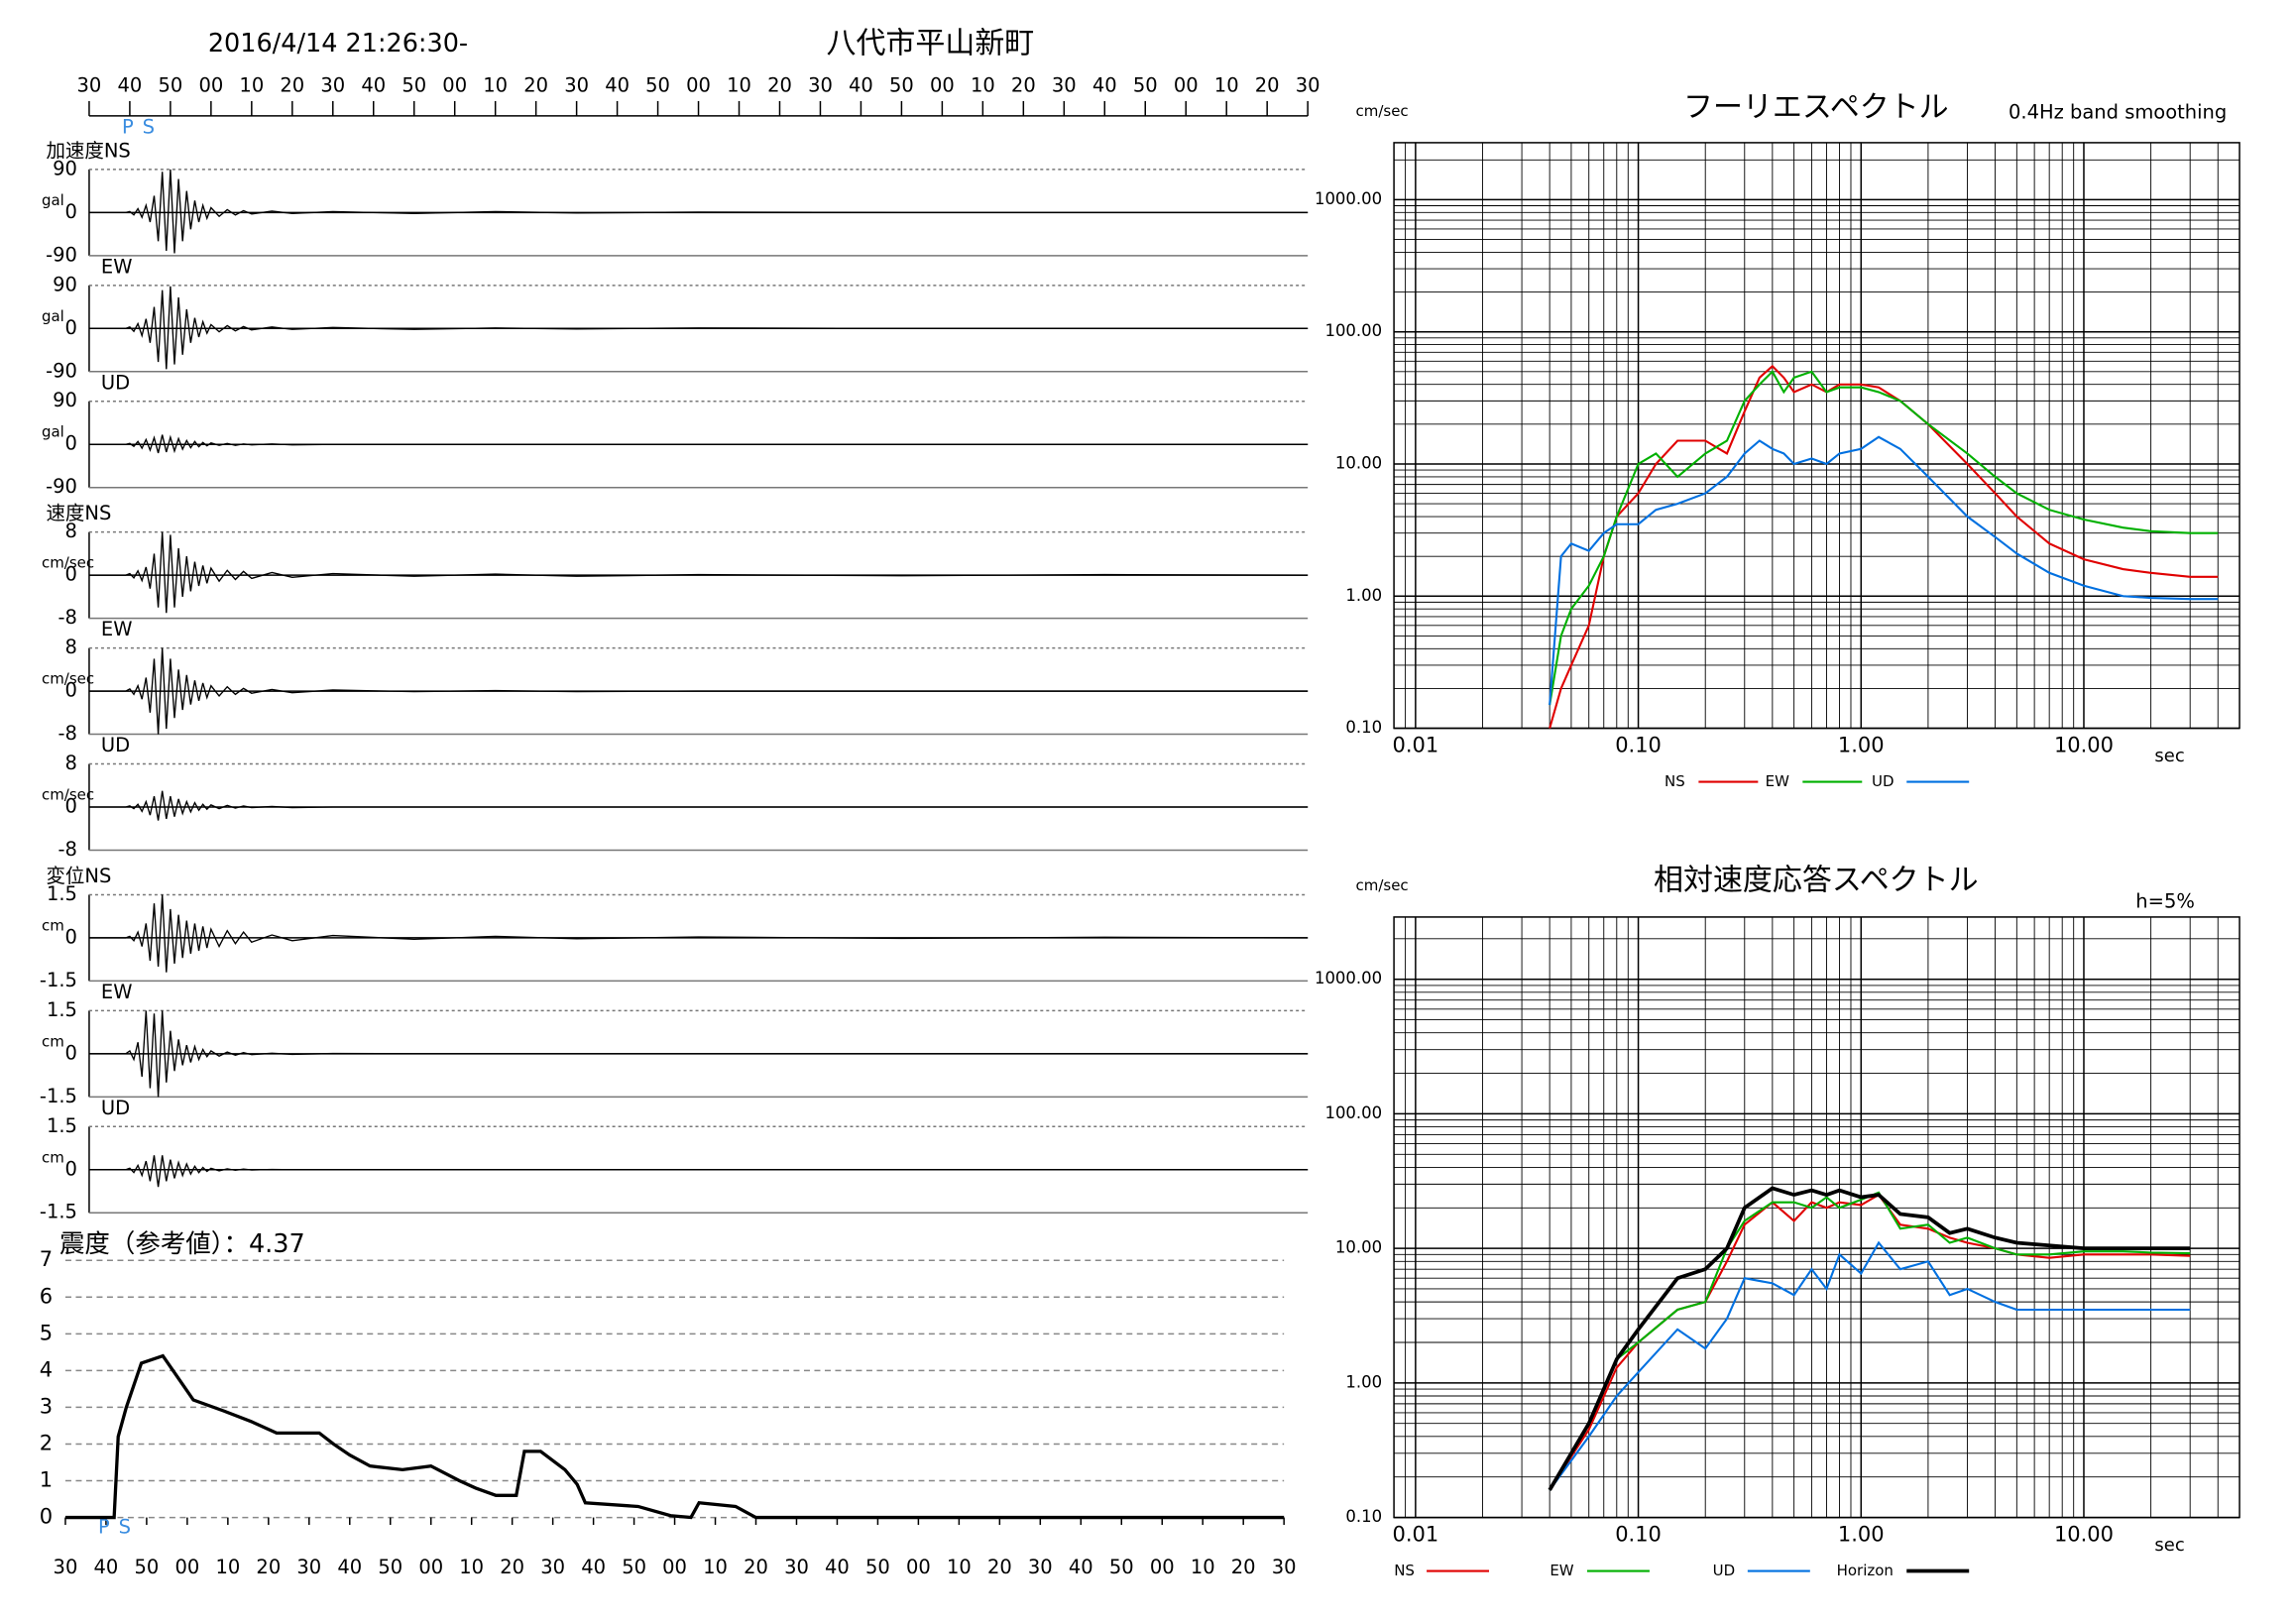  What do you see at coordinates (1862, 745) in the screenshot?
I see `x-tick-label: 1.00` at bounding box center [1862, 745].